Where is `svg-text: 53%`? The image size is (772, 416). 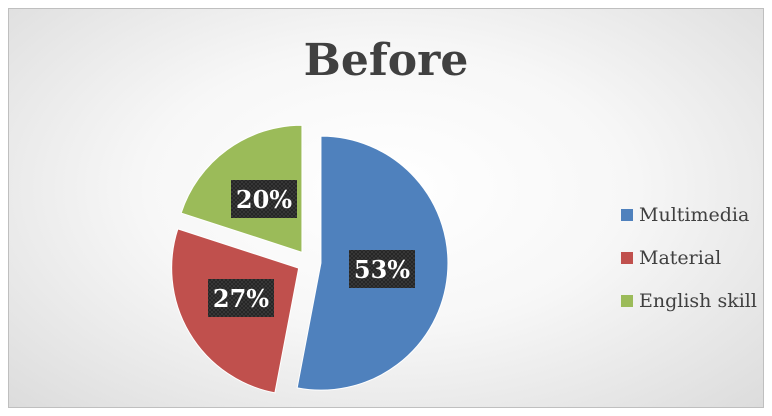 svg-text: 53% is located at coordinates (382, 269).